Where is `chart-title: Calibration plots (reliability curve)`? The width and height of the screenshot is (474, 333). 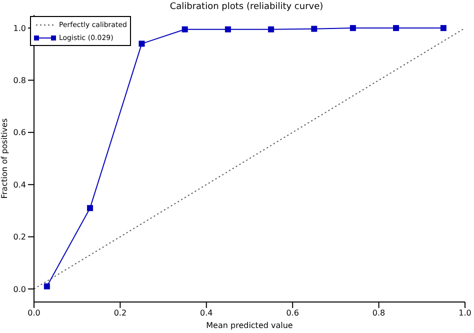
chart-title: Calibration plots (reliability curve) is located at coordinates (246, 7).